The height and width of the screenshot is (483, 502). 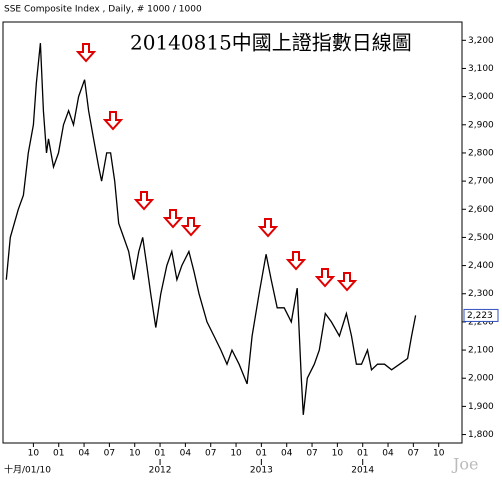 I want to click on y-tick-label: 1,800, so click(x=481, y=435).